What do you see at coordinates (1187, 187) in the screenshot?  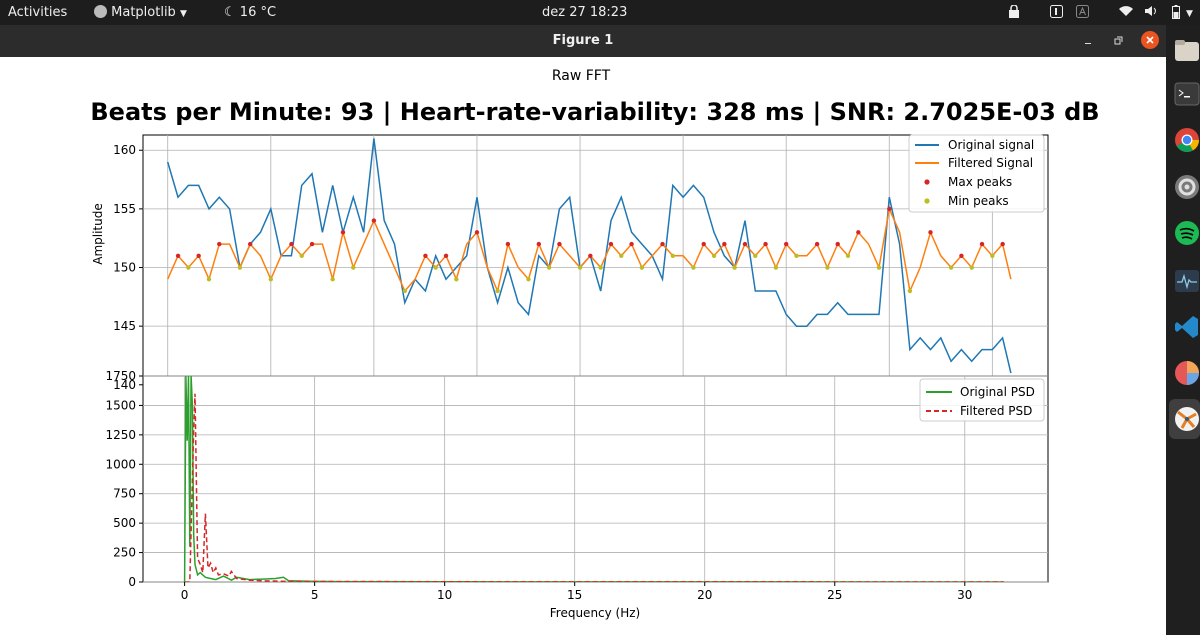 I see `dock-settings-icon` at bounding box center [1187, 187].